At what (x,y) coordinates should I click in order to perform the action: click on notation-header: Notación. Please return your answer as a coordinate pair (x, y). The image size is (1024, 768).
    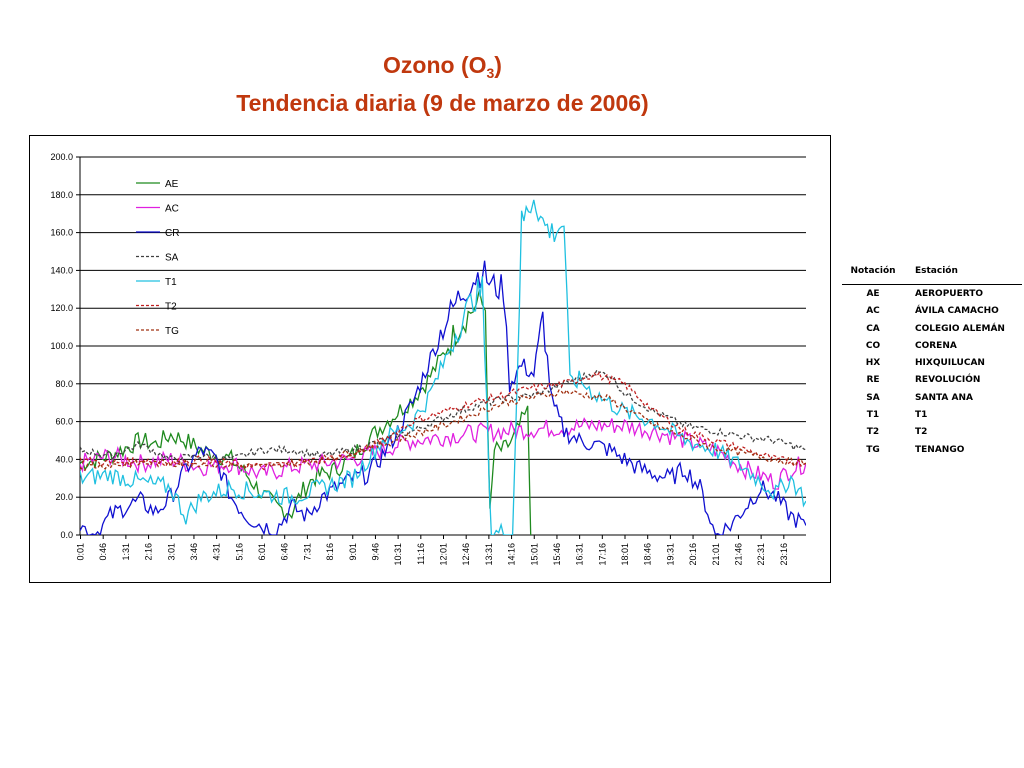
    Looking at the image, I should click on (873, 271).